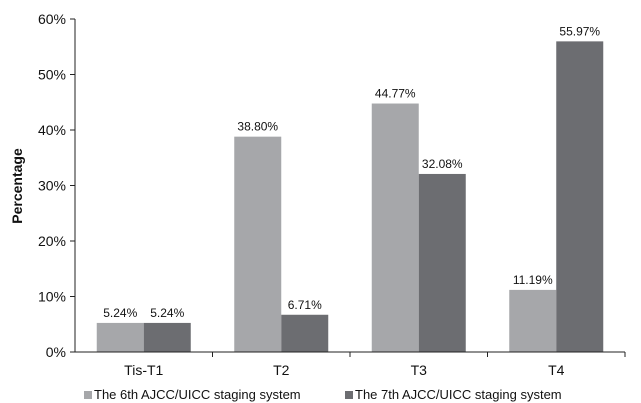 Image resolution: width=641 pixels, height=403 pixels. Describe the element at coordinates (52, 75) in the screenshot. I see `y-tick-label: 50%` at that location.